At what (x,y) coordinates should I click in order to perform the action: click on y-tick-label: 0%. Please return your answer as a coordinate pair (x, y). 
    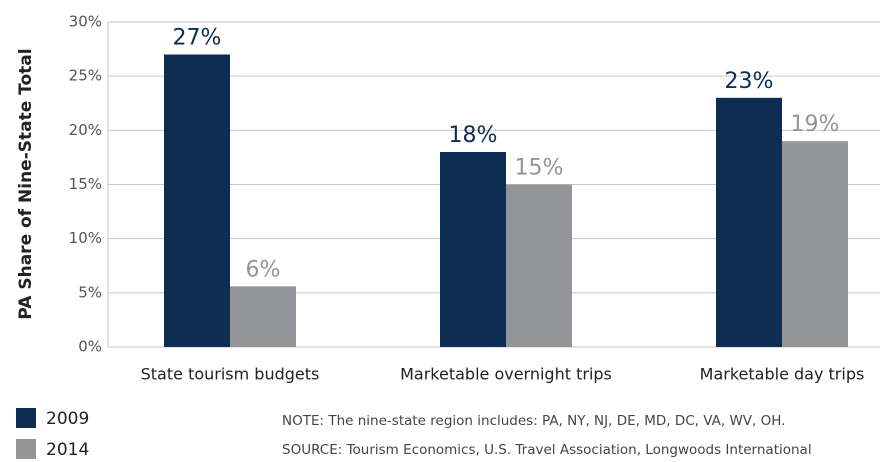
    Looking at the image, I should click on (90, 347).